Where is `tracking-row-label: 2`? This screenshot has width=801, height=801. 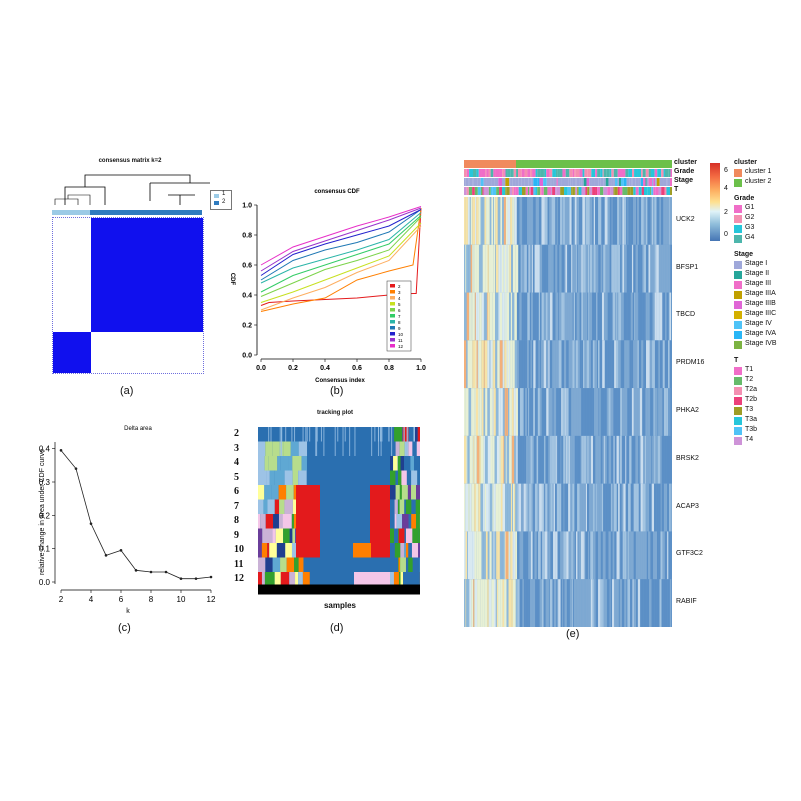 tracking-row-label: 2 is located at coordinates (236, 433).